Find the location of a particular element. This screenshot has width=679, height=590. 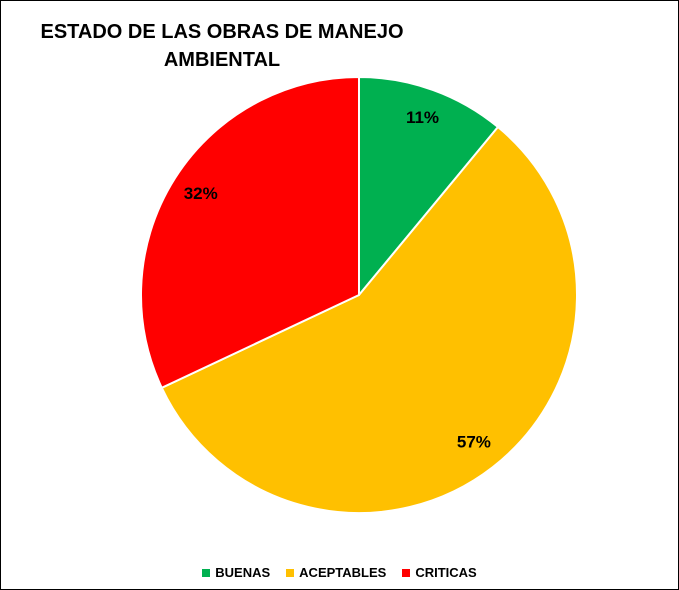

legend-label: BUENAS is located at coordinates (243, 572).